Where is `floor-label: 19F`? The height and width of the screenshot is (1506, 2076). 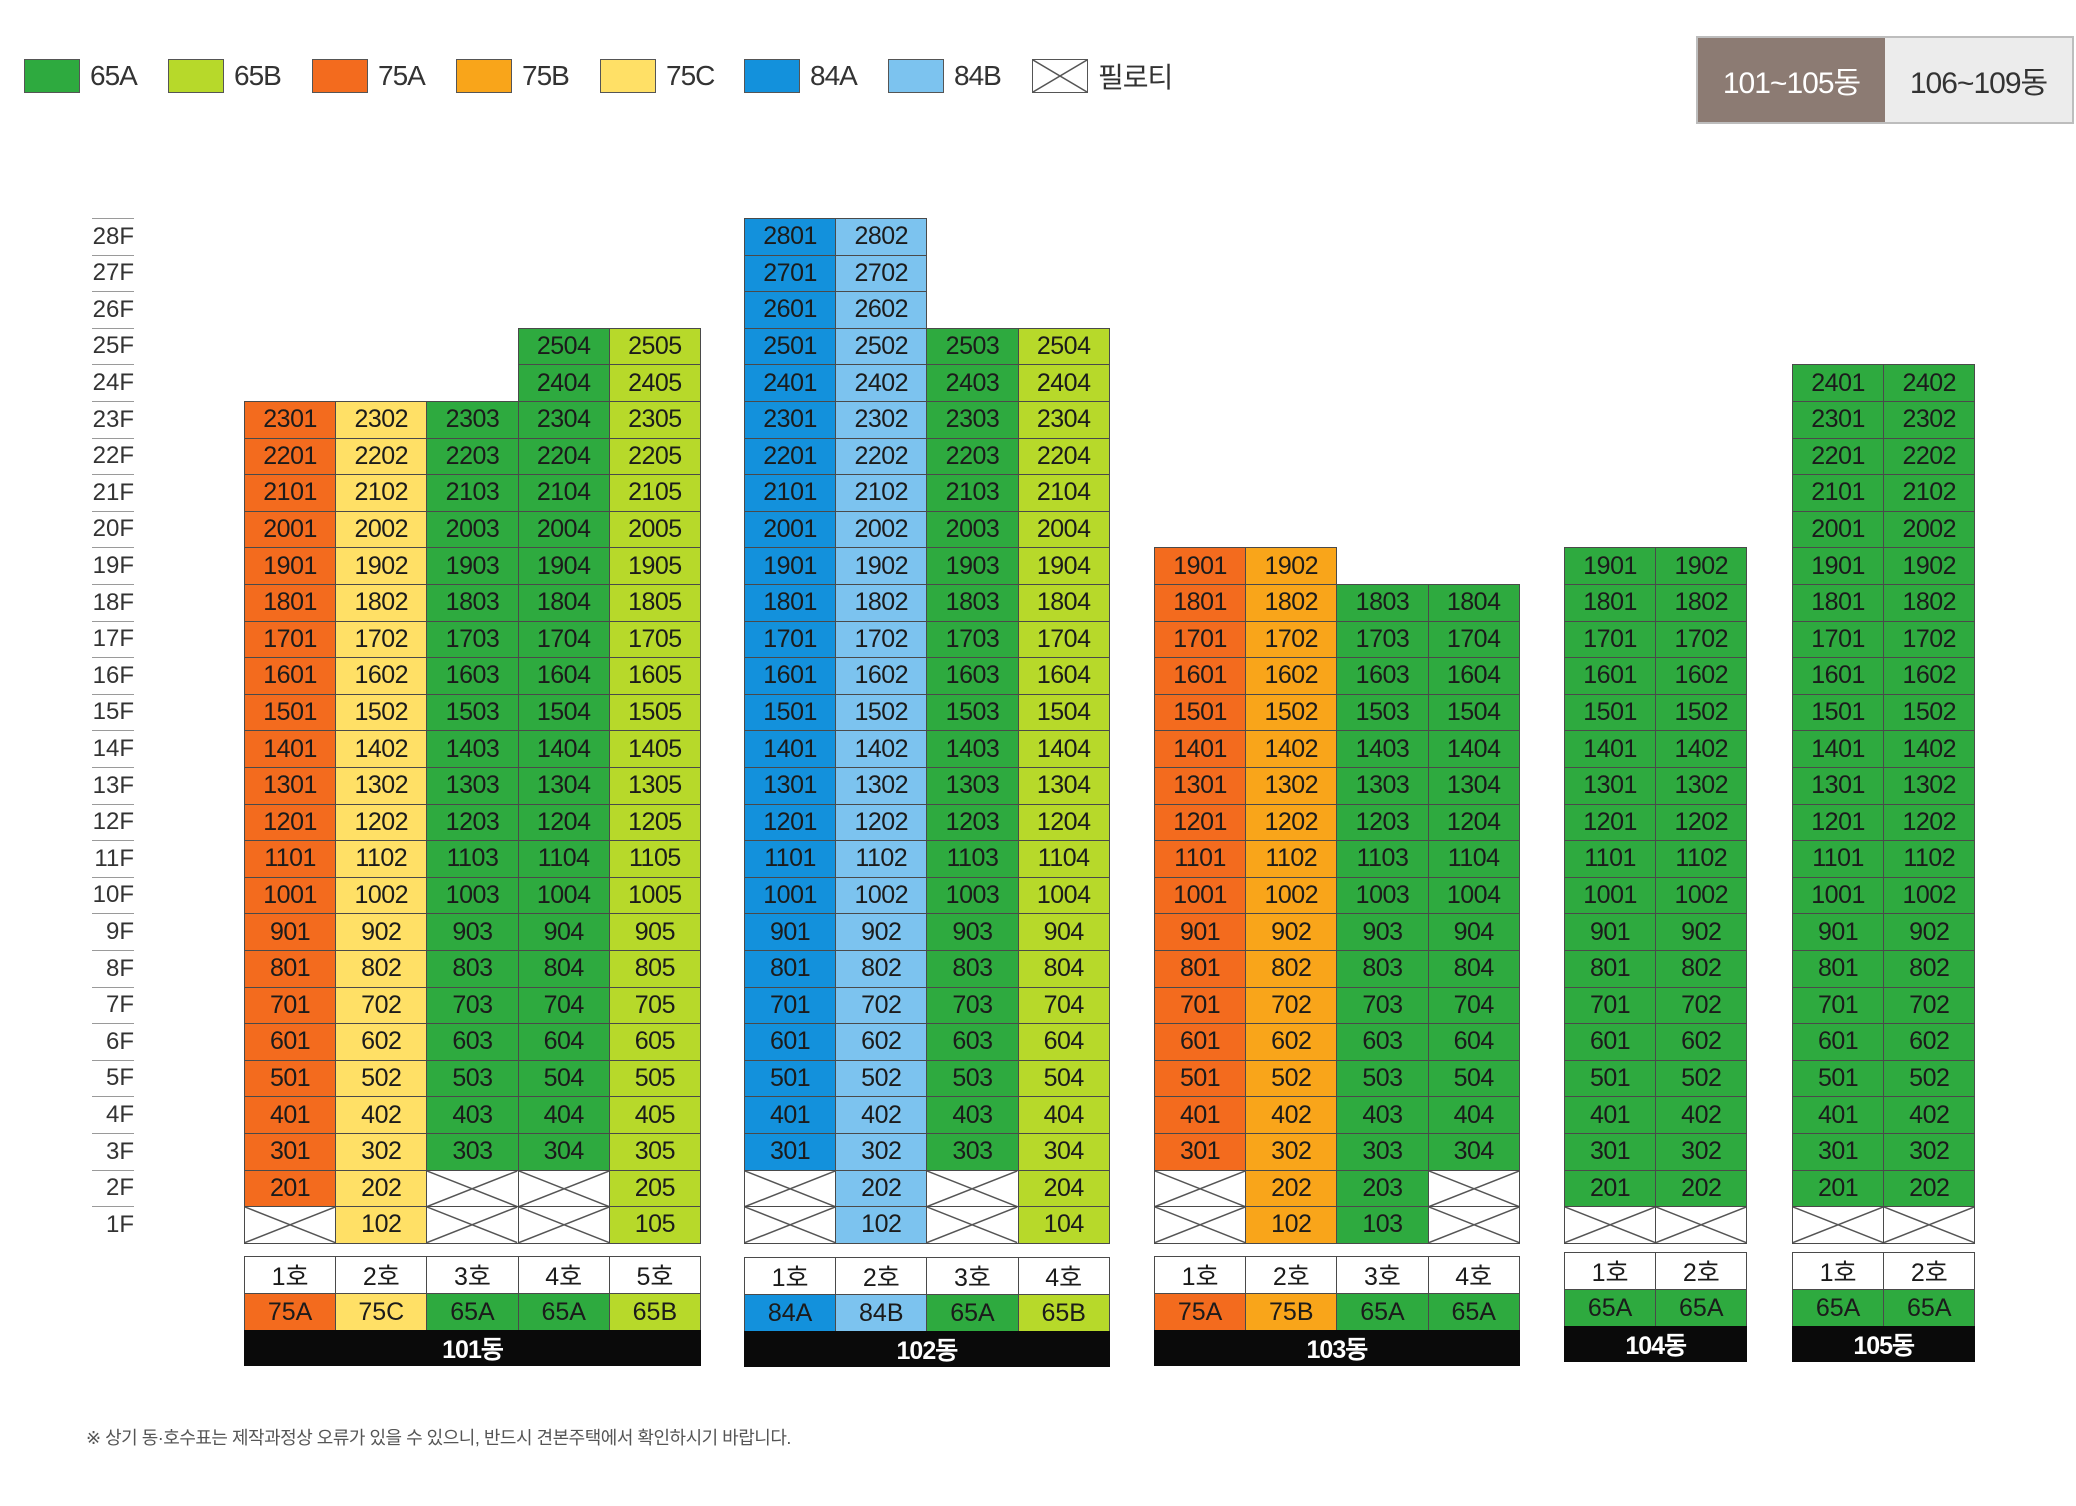 floor-label: 19F is located at coordinates (113, 565).